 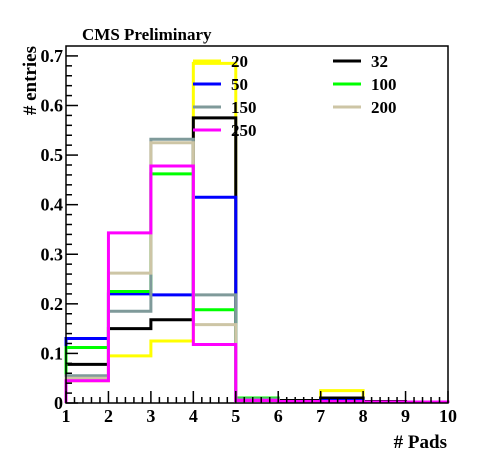 What do you see at coordinates (58, 403) in the screenshot?
I see `y-tick-label: 0` at bounding box center [58, 403].